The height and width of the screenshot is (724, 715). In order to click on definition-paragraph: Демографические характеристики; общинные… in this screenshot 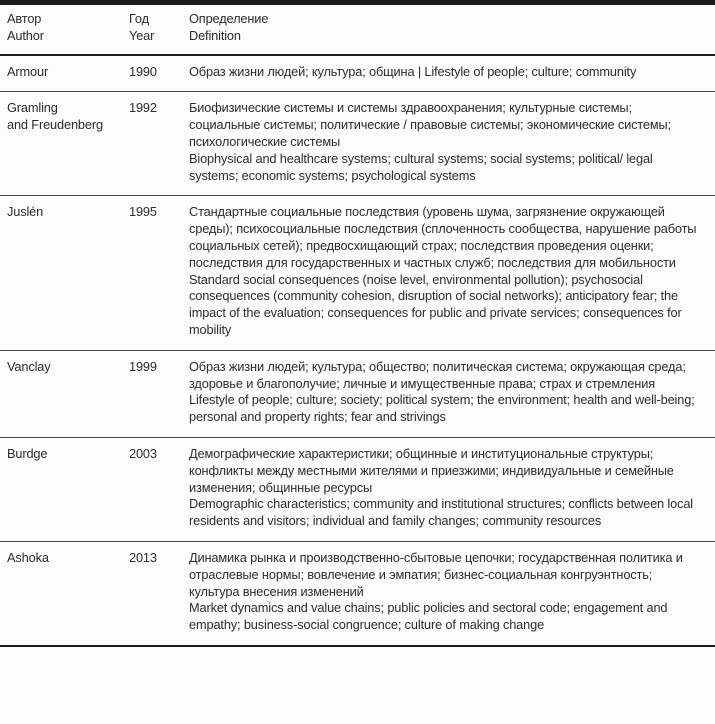, I will do `click(431, 470)`.